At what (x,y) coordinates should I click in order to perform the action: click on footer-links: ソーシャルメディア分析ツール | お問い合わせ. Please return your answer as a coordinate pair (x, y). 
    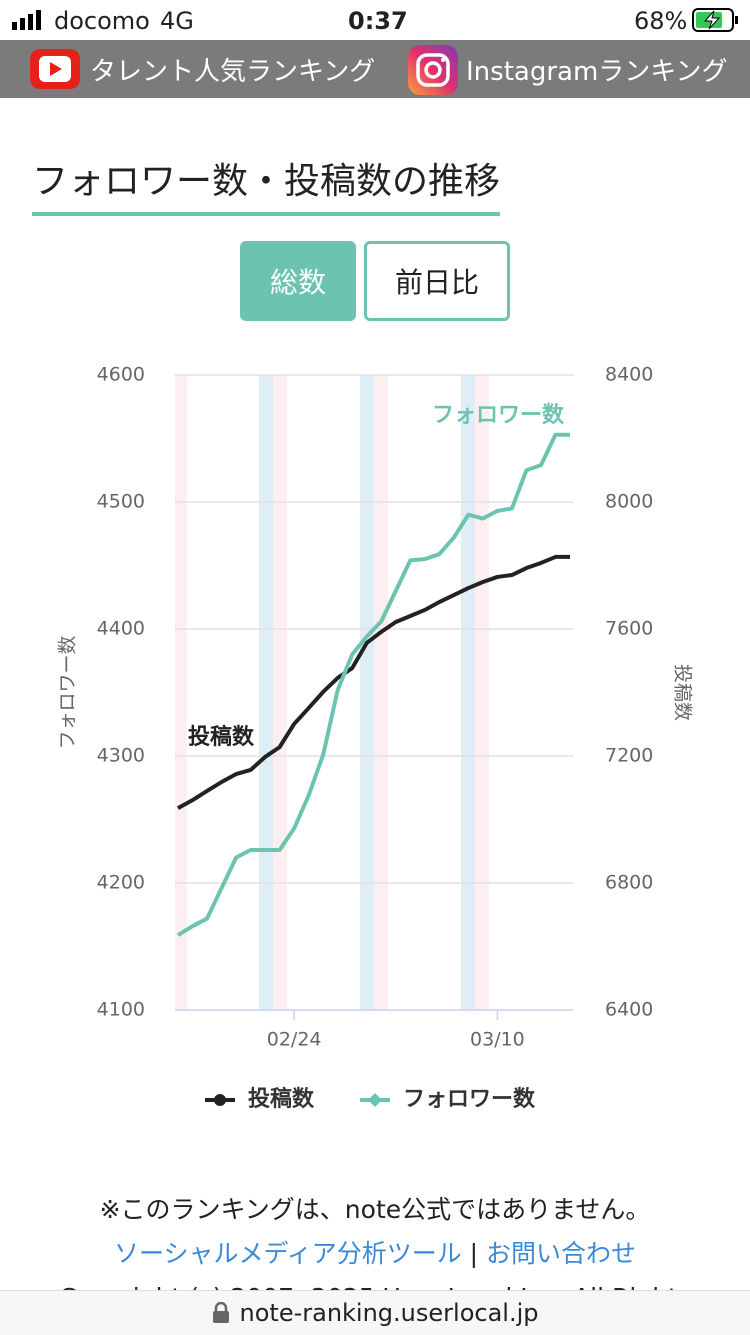
    Looking at the image, I should click on (375, 1254).